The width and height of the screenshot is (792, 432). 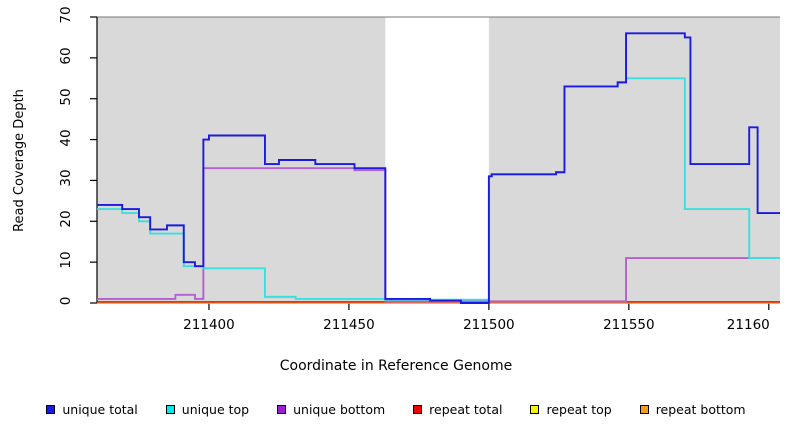 I want to click on legend-label: unique total, so click(x=100, y=409).